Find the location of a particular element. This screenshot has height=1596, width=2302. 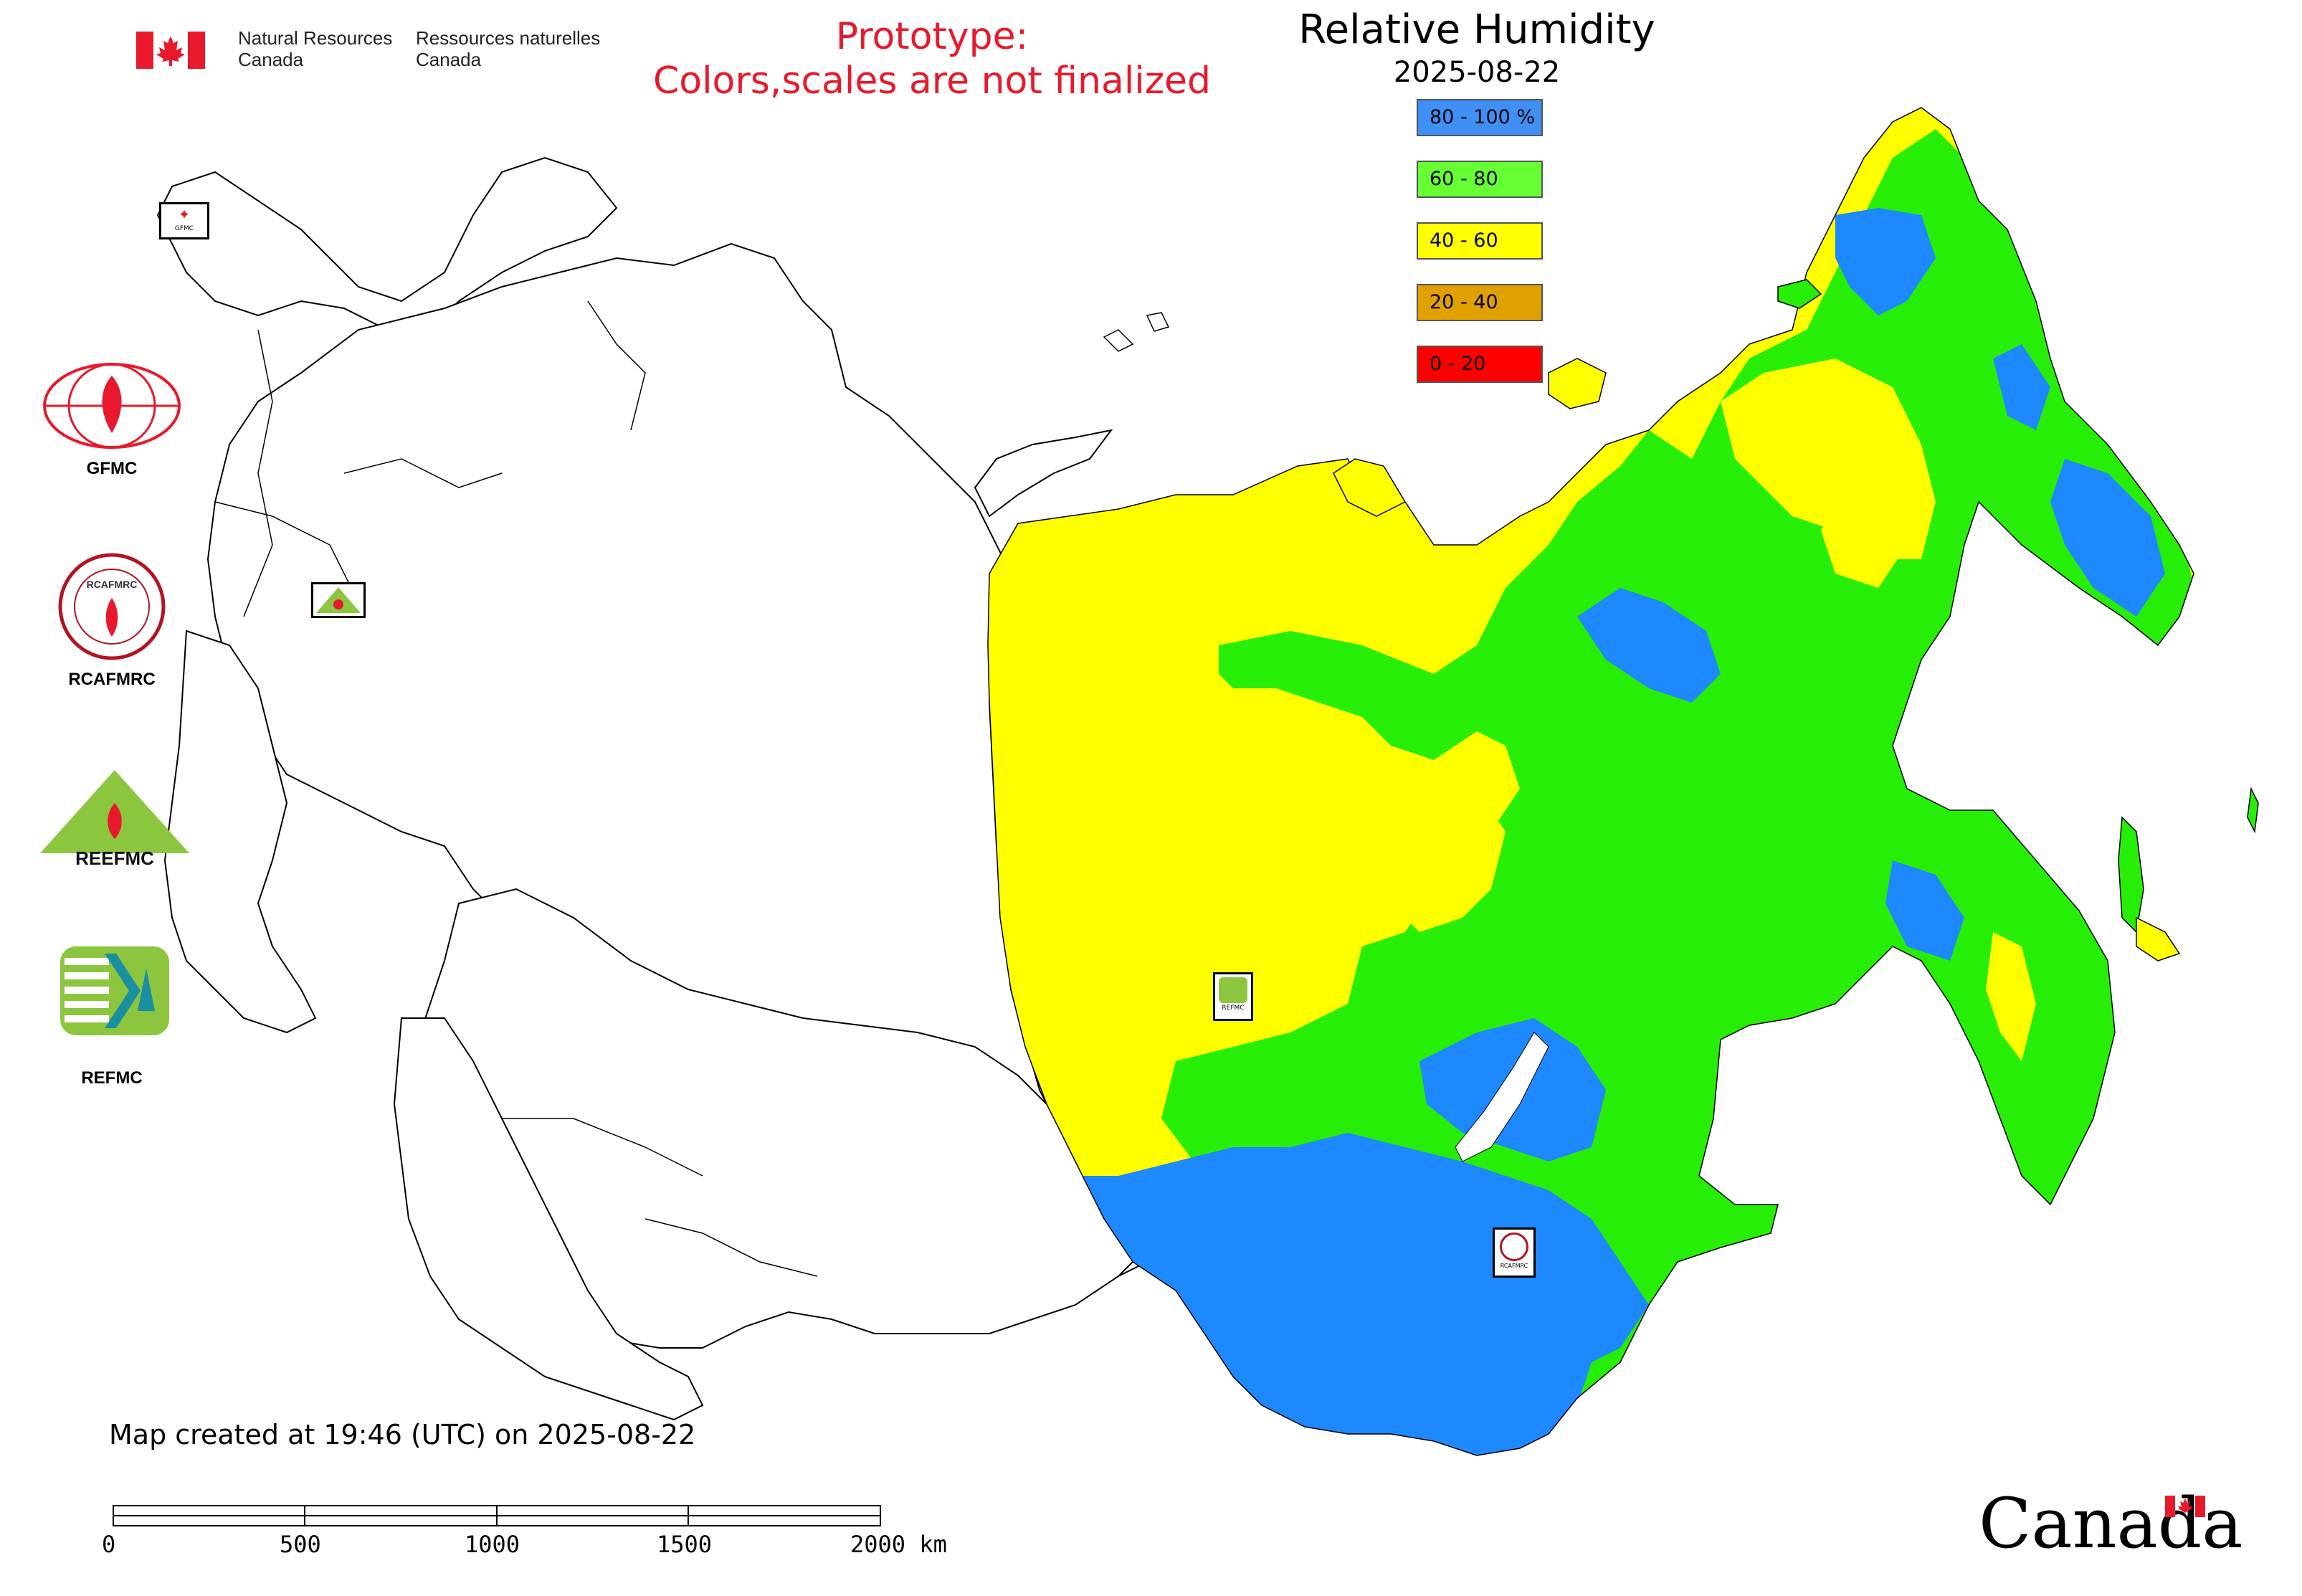

legend-label: 0 - 20 is located at coordinates (1458, 364).